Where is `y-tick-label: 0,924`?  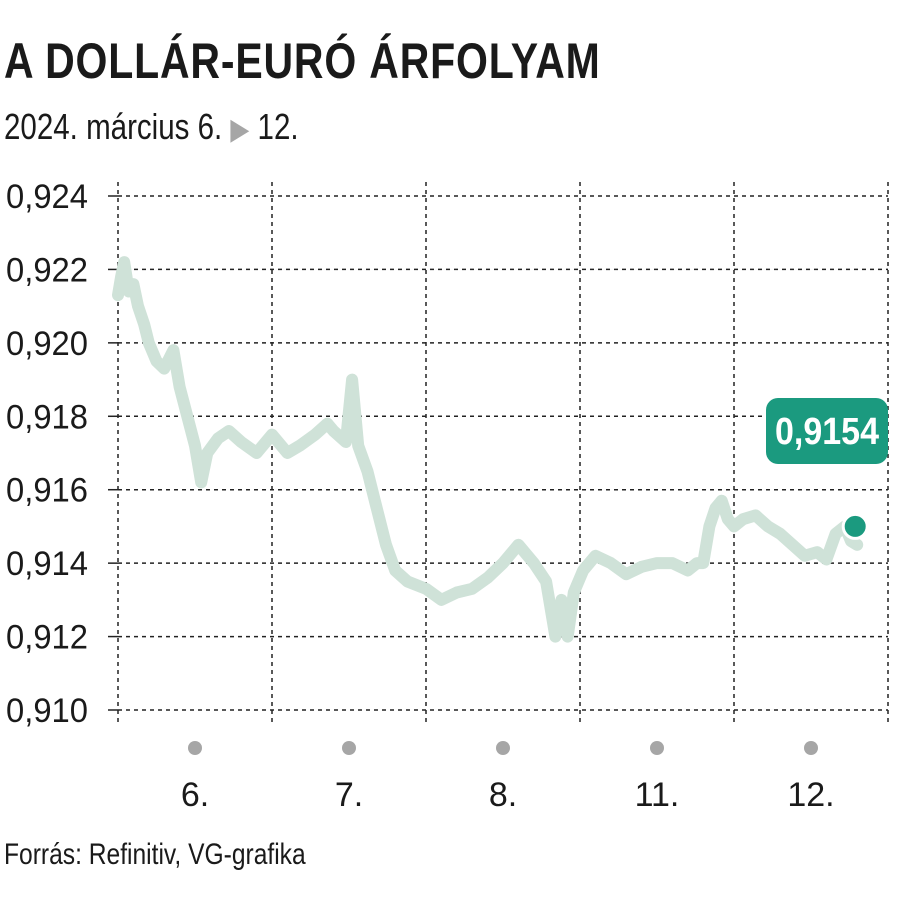 y-tick-label: 0,924 is located at coordinates (47, 197).